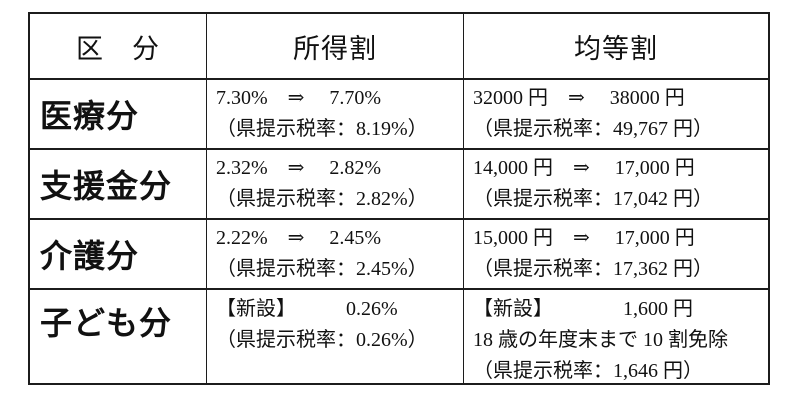  I want to click on support-per-capita-change: 14,000 円 ⇒ 17,000 円, so click(584, 168).